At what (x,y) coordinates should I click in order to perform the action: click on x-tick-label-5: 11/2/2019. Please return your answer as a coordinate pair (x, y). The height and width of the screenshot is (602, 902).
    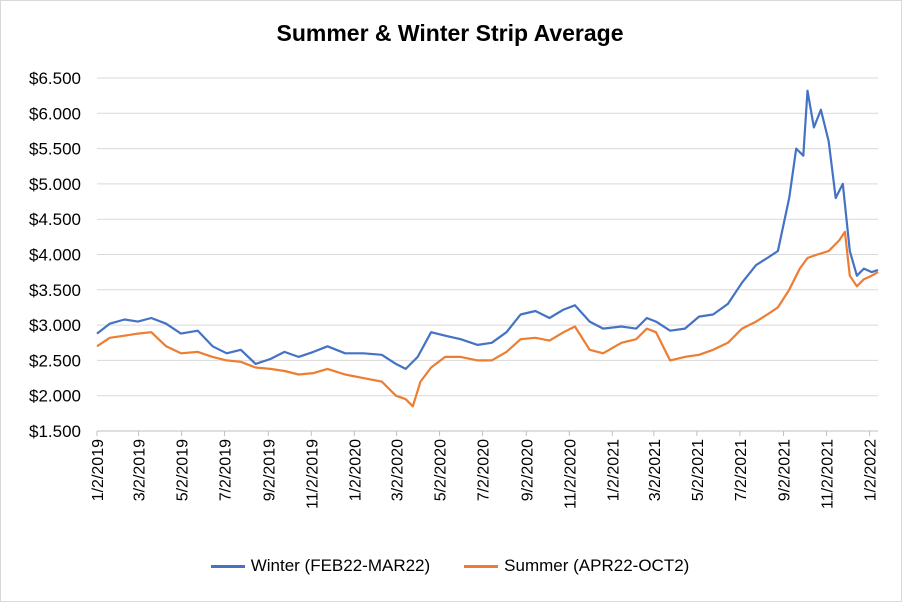
    Looking at the image, I should click on (312, 474).